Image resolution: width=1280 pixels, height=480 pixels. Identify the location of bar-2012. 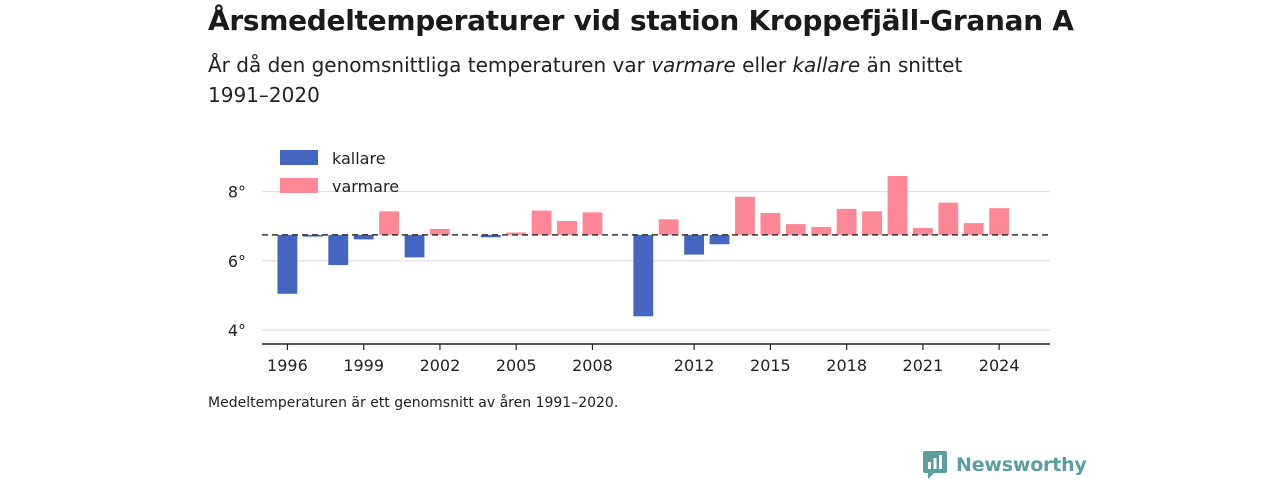
(694, 244).